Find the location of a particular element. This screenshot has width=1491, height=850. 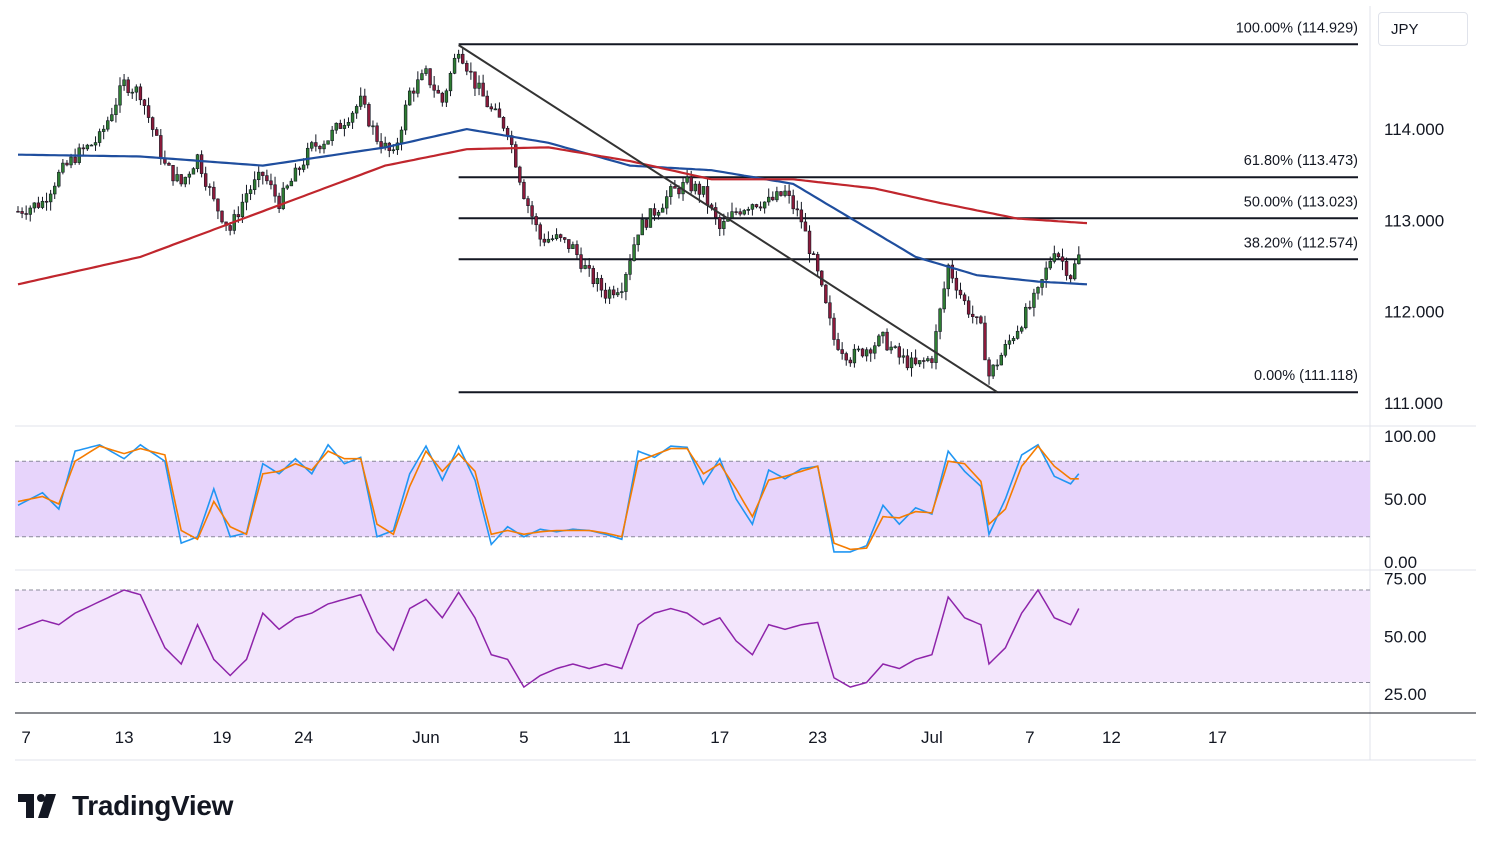

fib-level-label: 61.80% (113.473) is located at coordinates (1301, 161).